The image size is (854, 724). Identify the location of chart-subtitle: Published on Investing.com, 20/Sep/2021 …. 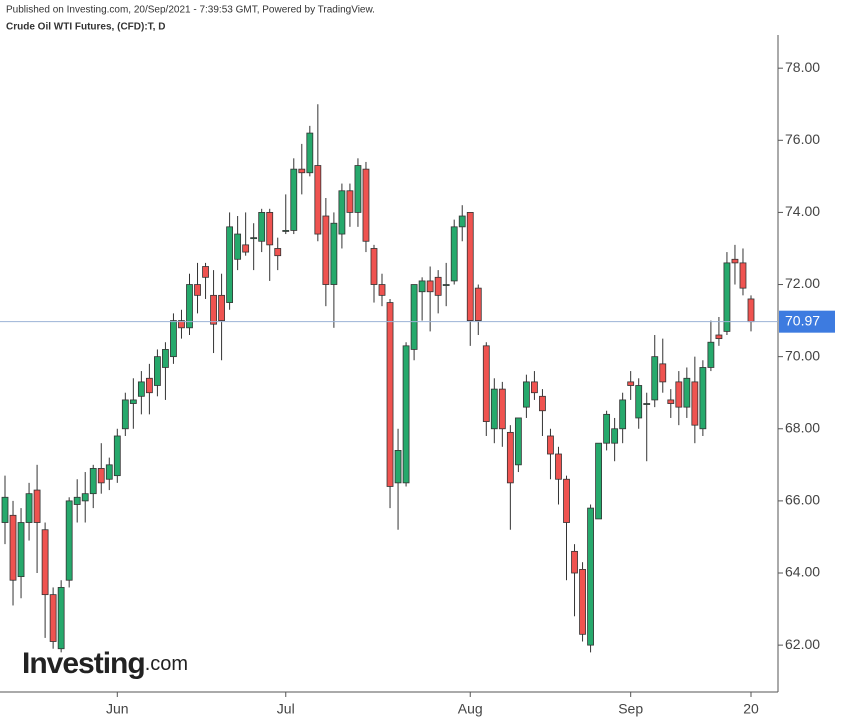
(190, 10).